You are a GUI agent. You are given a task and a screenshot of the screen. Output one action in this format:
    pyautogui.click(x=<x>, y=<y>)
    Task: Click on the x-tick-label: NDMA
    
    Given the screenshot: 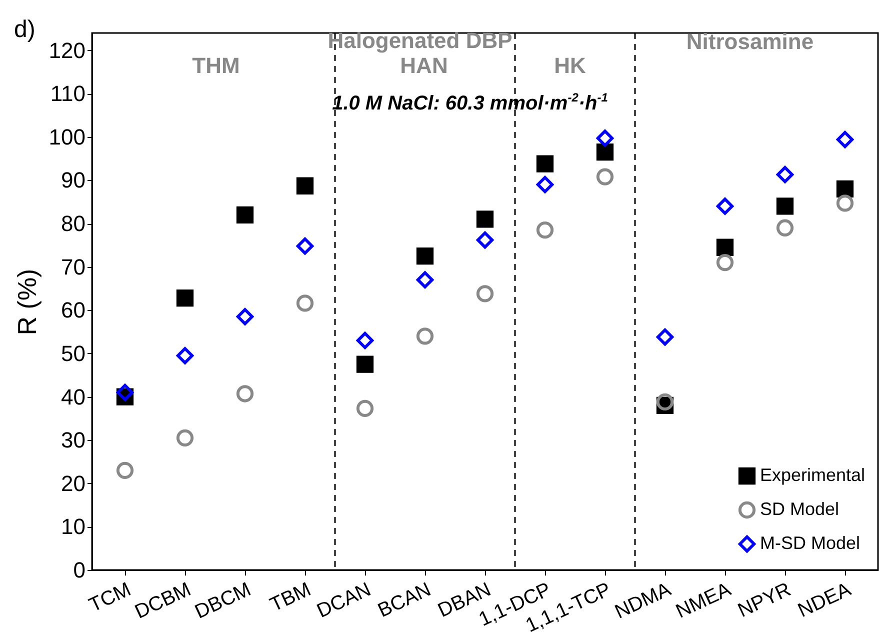 What is the action you would take?
    pyautogui.click(x=643, y=601)
    